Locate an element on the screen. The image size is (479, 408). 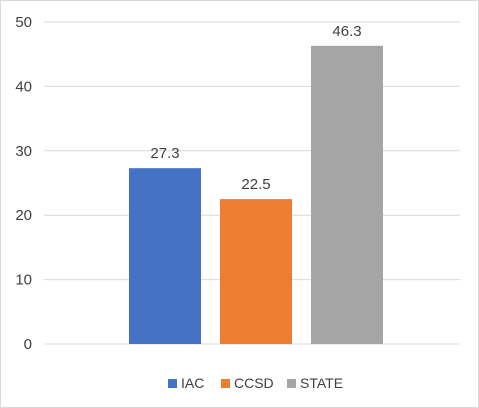
y-tick-label-30: 30 is located at coordinates (23, 151).